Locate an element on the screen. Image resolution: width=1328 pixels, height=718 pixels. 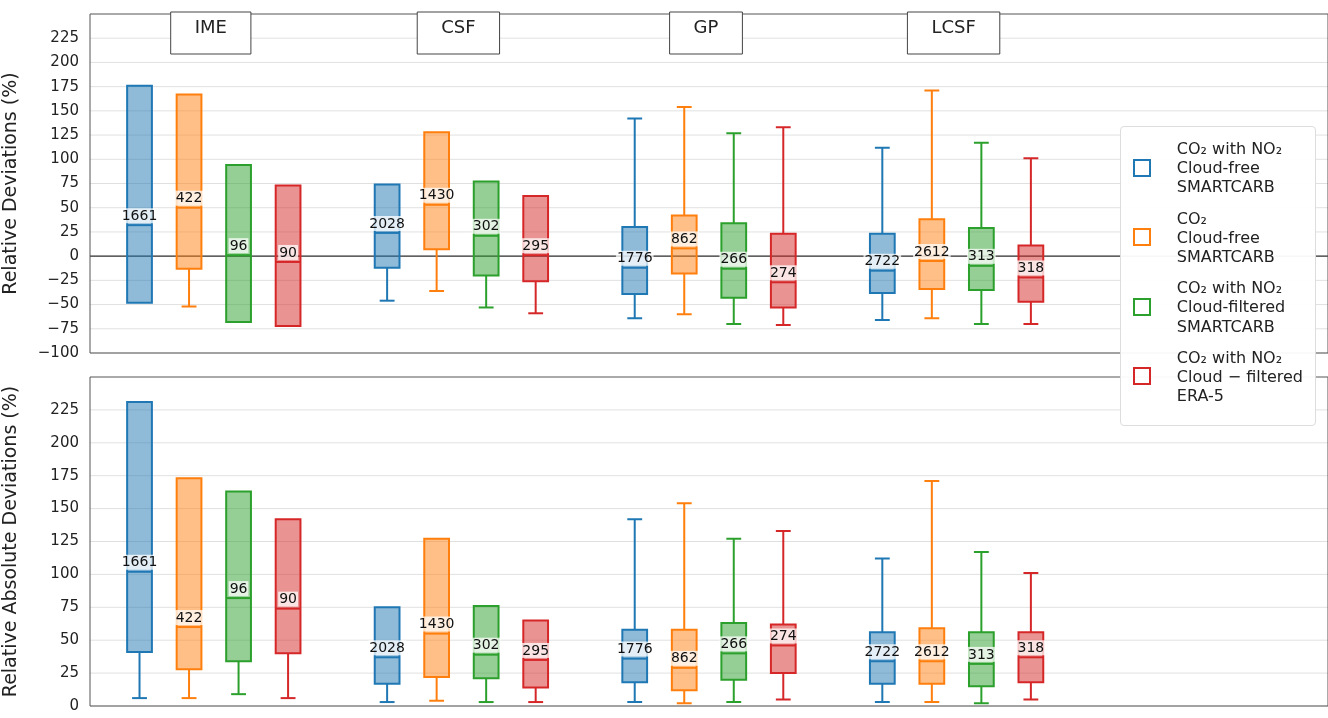
y-axis-title: Relative Absolute Deviations (%) is located at coordinates (10, 541).